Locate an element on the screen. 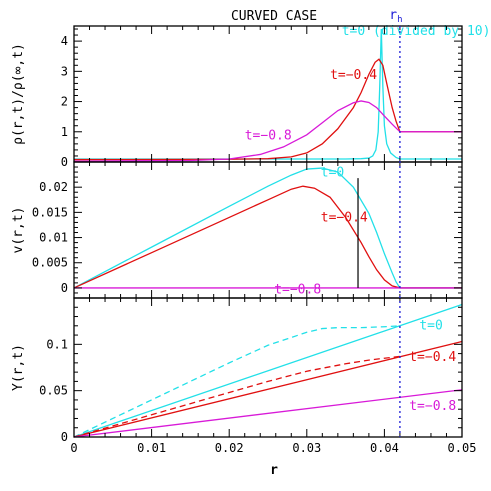 The width and height of the screenshot is (491, 491). panel-2-series-3-label: t=−0.8 is located at coordinates (297, 289).